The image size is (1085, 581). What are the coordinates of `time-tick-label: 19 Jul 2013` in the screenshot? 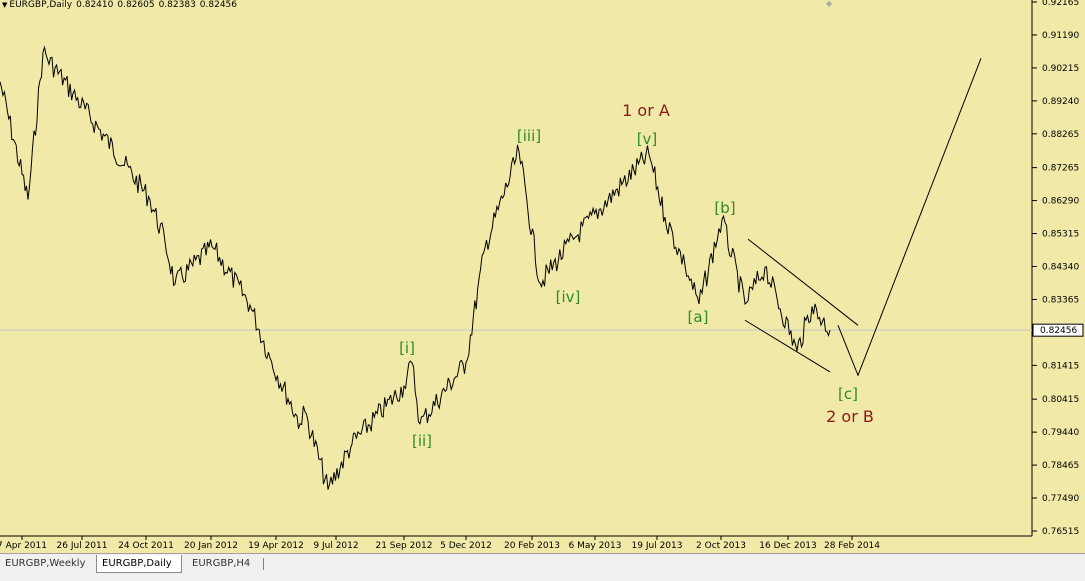 It's located at (657, 546).